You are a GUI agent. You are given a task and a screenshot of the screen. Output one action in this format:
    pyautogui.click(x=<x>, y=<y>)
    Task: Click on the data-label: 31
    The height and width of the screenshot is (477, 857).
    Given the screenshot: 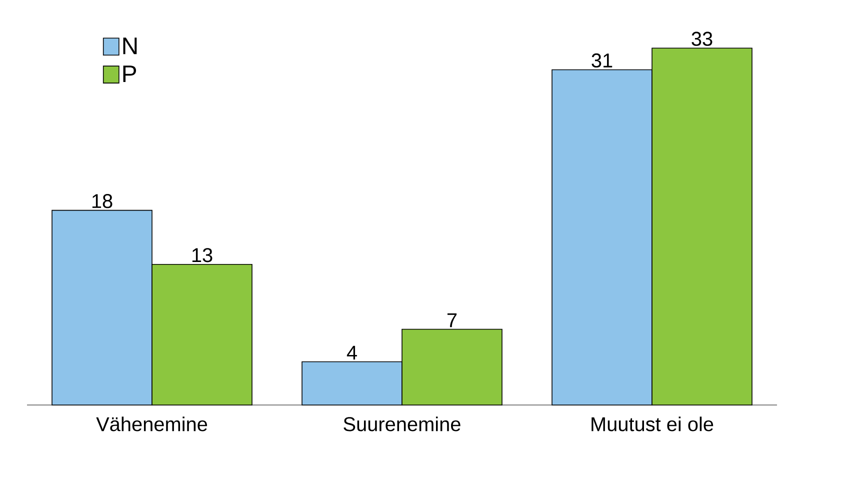 What is the action you would take?
    pyautogui.click(x=602, y=60)
    